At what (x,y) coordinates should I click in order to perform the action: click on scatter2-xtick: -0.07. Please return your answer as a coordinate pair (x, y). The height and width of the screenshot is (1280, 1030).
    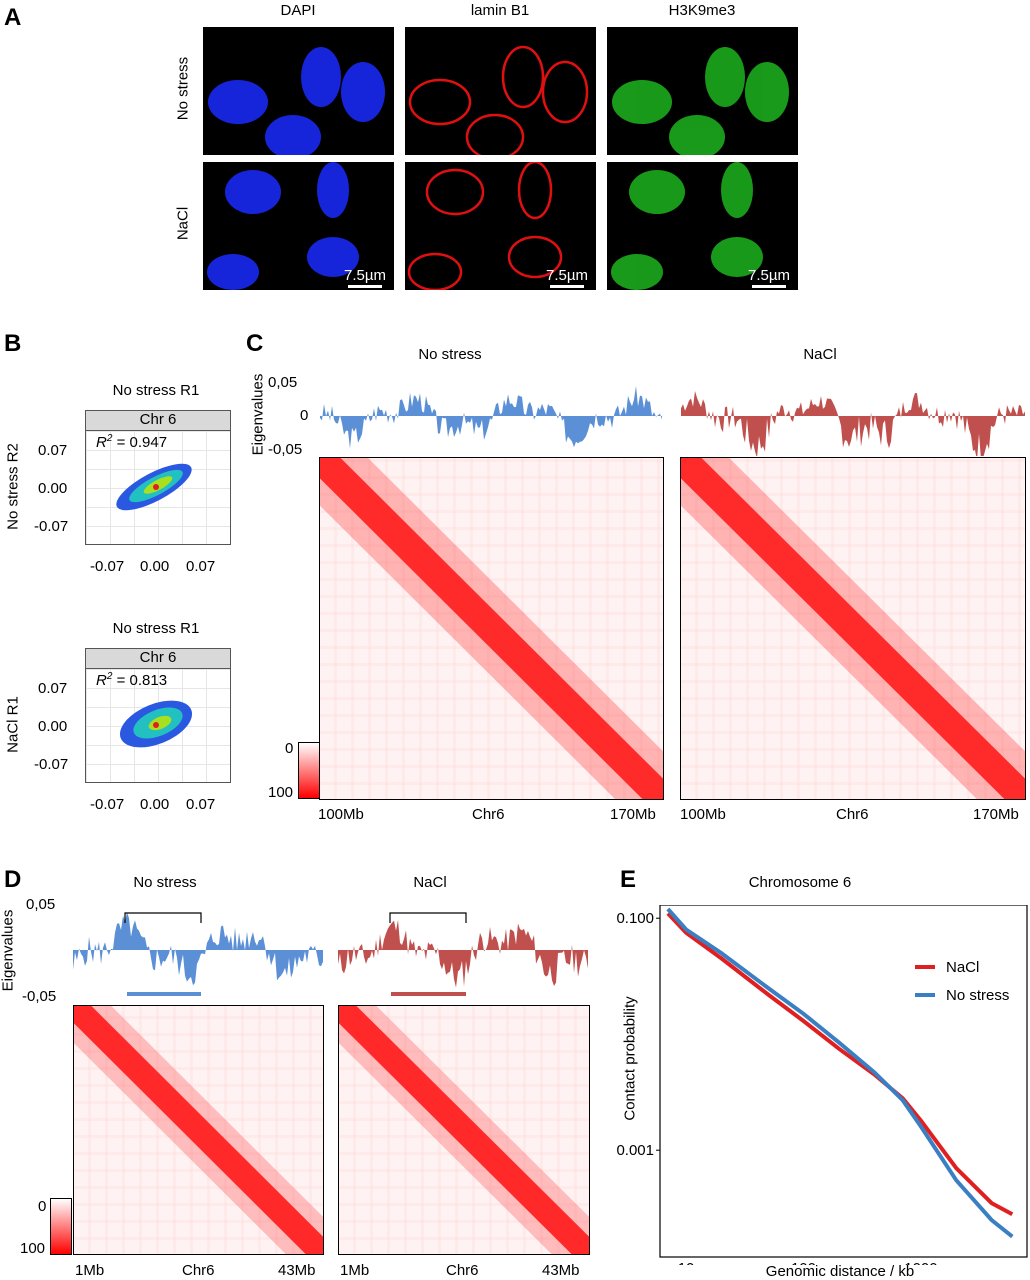
    Looking at the image, I should click on (107, 804).